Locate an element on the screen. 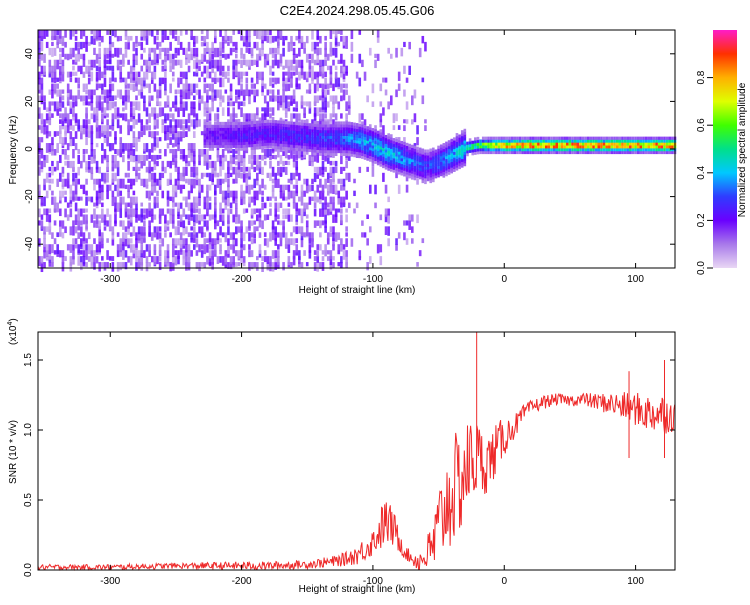 The image size is (750, 605). colorbar-gradient is located at coordinates (725, 149).